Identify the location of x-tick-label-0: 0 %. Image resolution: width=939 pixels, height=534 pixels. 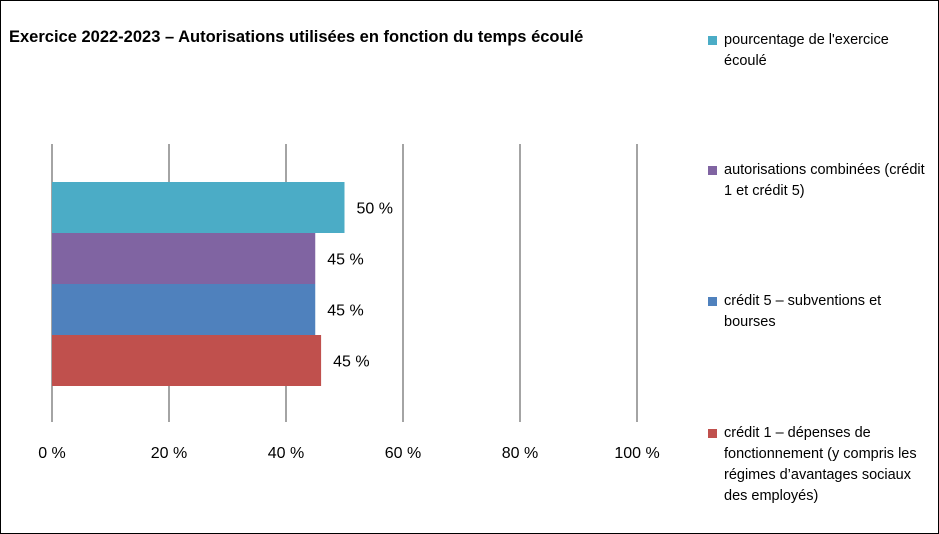
(52, 453).